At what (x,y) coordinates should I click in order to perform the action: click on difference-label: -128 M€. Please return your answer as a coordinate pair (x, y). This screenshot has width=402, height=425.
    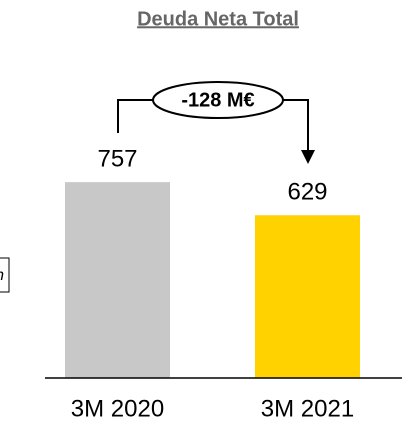
    Looking at the image, I should click on (217, 100).